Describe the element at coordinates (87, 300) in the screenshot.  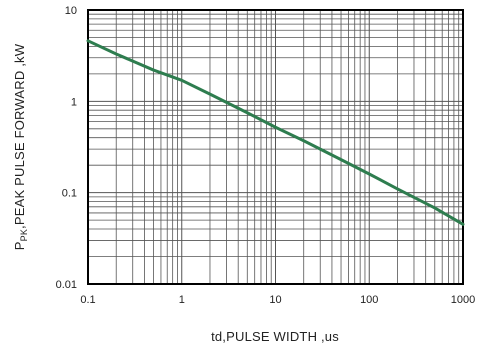
I see `x-tick-label: 0.1` at that location.